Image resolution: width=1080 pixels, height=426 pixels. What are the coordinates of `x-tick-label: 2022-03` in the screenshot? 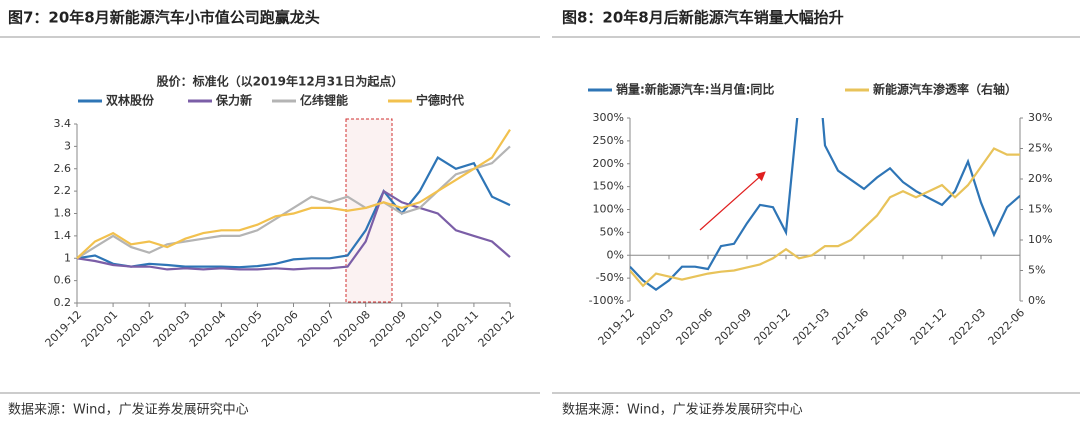 It's located at (968, 327).